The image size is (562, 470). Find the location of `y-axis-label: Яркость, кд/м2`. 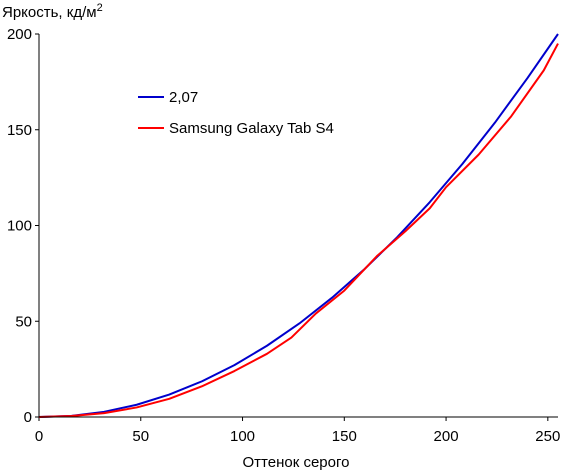

y-axis-label: Яркость, кд/м2 is located at coordinates (52, 11).